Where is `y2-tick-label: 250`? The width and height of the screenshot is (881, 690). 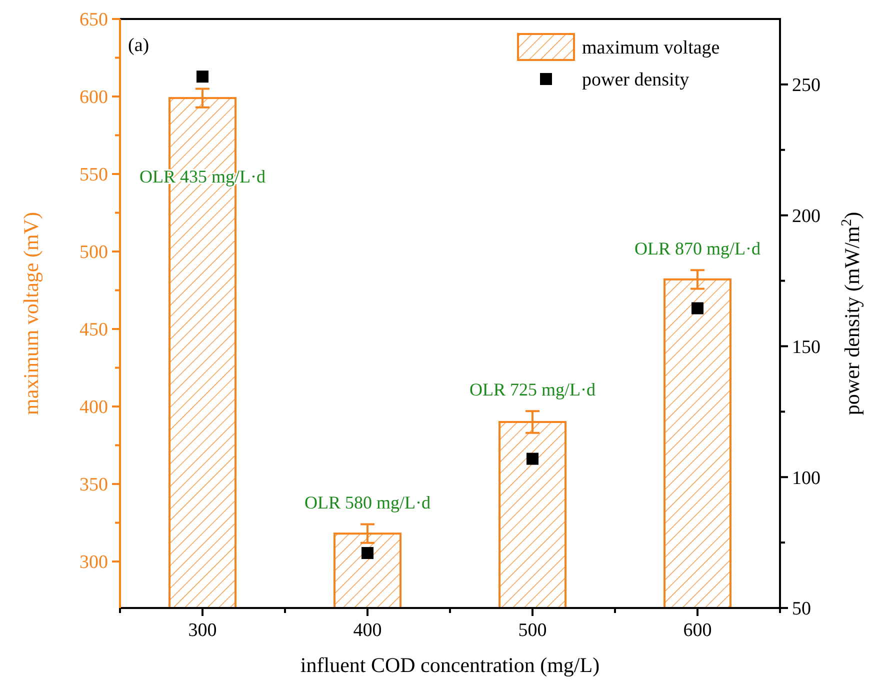 y2-tick-label: 250 is located at coordinates (806, 85).